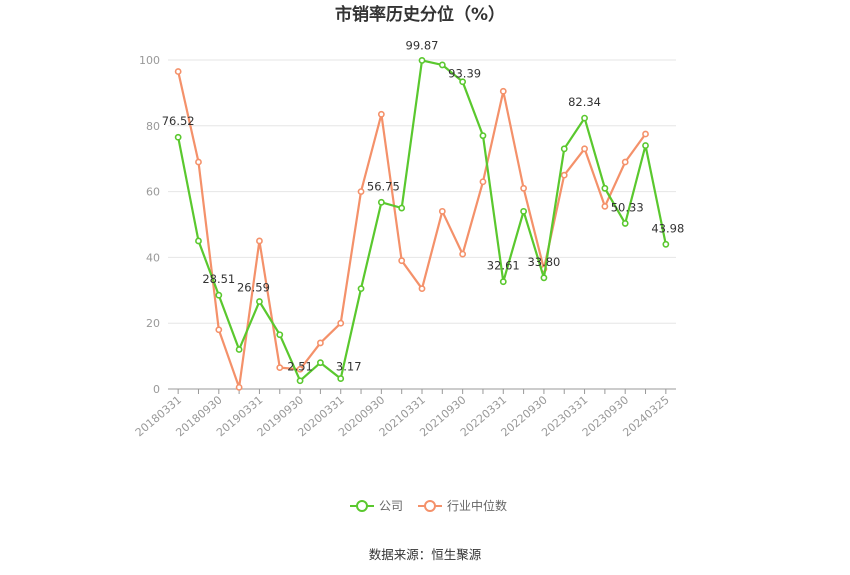 Image resolution: width=850 pixels, height=575 pixels. What do you see at coordinates (153, 323) in the screenshot?
I see `y-tick-label: 20` at bounding box center [153, 323].